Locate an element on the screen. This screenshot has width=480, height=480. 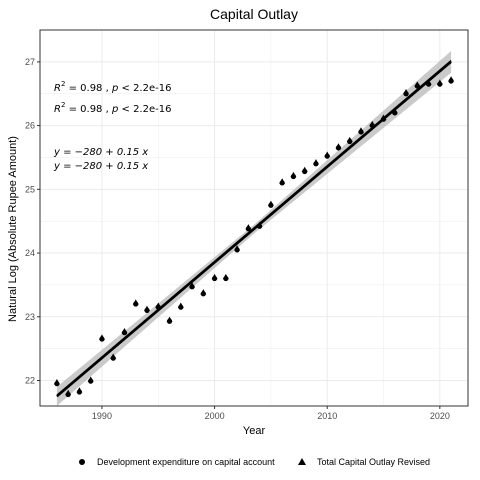
x-tick-label: 1990 is located at coordinates (102, 416).